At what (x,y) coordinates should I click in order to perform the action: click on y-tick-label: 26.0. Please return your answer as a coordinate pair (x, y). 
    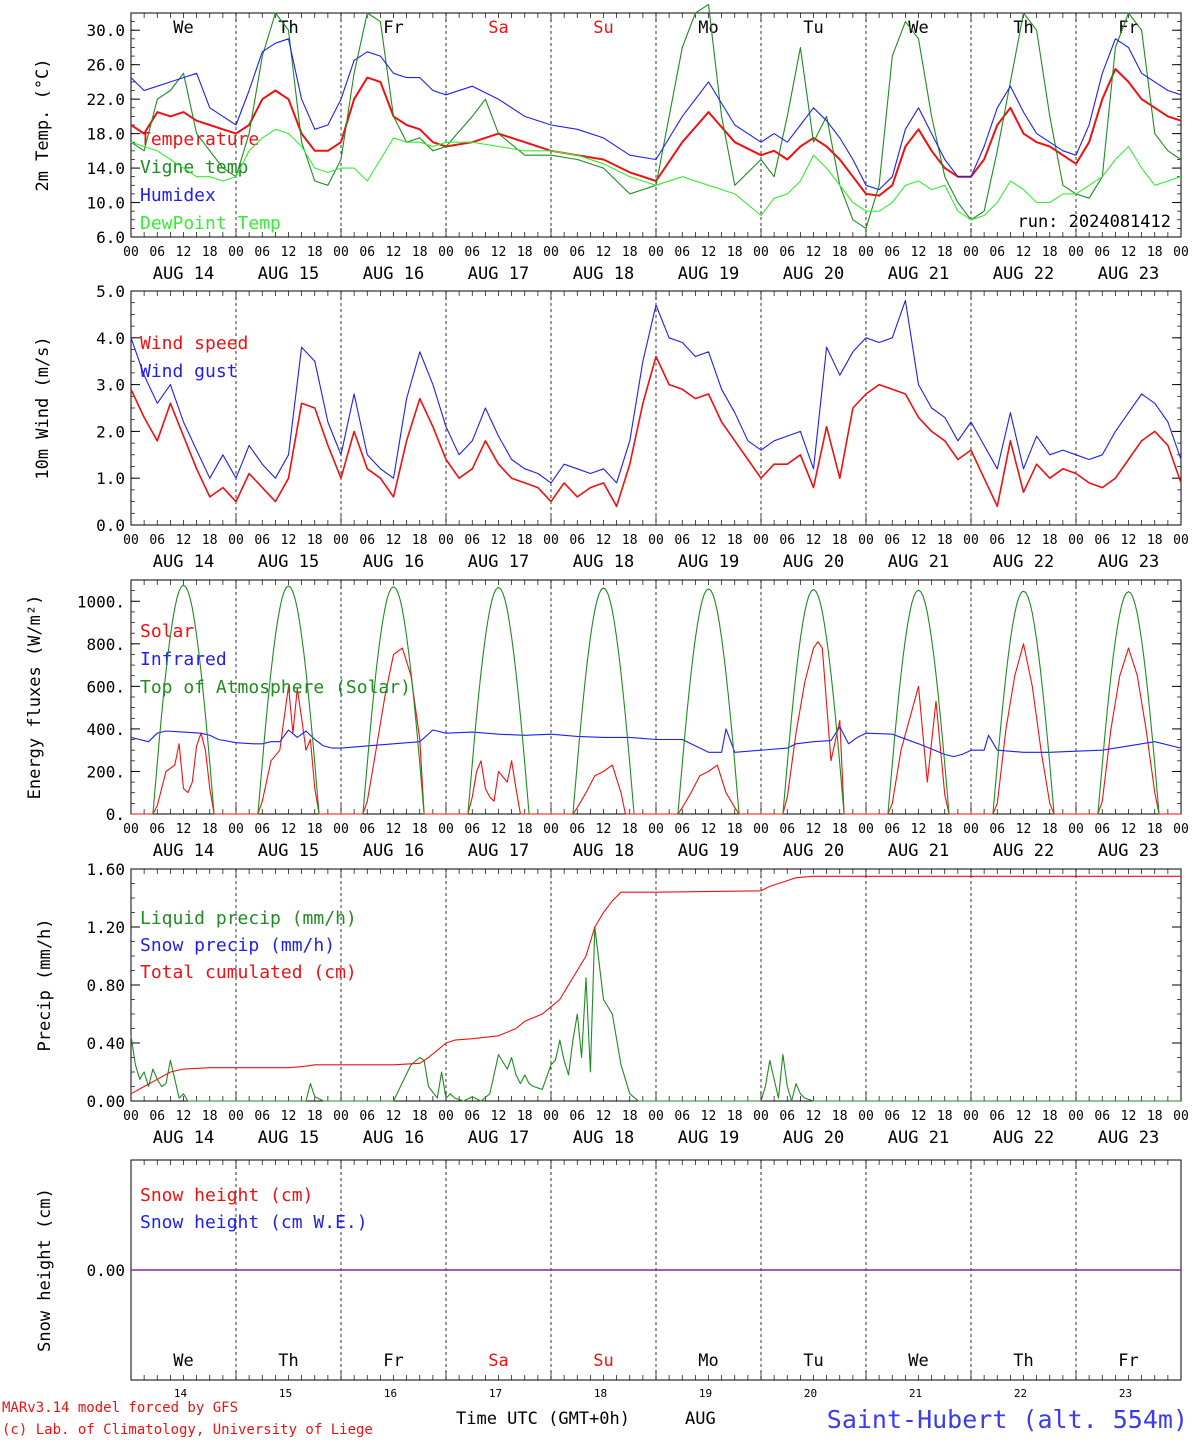
    Looking at the image, I should click on (105, 65).